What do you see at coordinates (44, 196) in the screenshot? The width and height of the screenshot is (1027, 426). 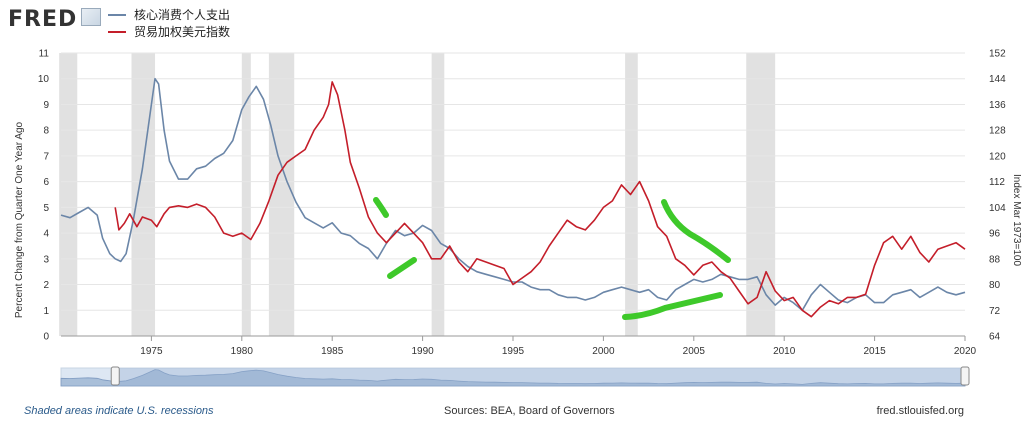 I see `left-axis: 0 1 2 3 4 5 6 7 8 9 10 11` at bounding box center [44, 196].